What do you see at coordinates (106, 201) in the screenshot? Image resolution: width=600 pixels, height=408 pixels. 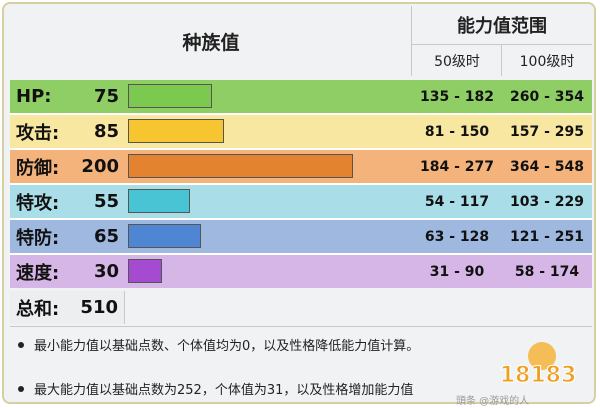 I see `stat-value: 55` at bounding box center [106, 201].